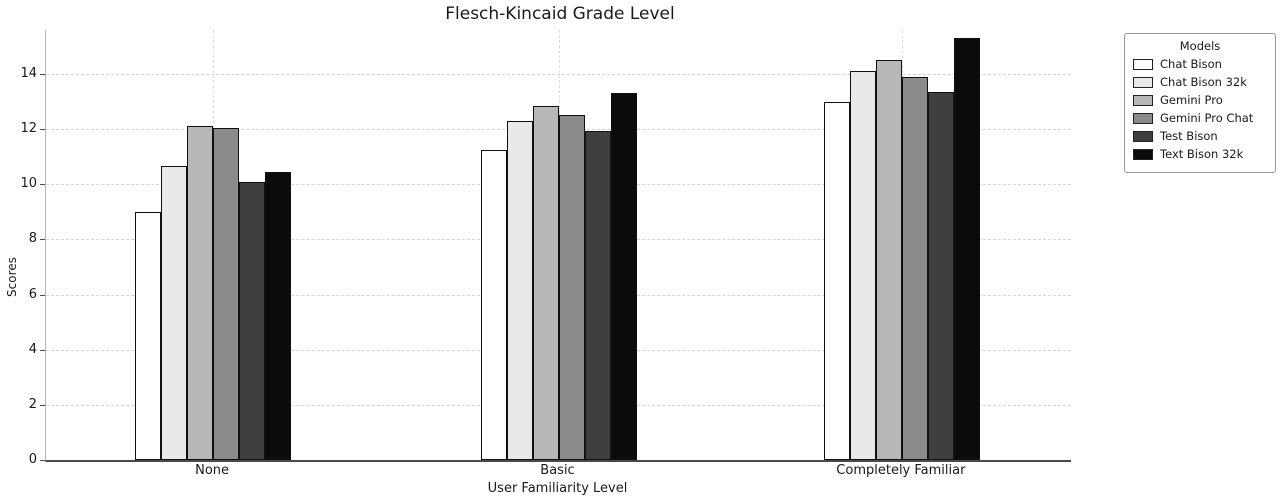  Describe the element at coordinates (32, 294) in the screenshot. I see `y-tick-label: 6` at that location.